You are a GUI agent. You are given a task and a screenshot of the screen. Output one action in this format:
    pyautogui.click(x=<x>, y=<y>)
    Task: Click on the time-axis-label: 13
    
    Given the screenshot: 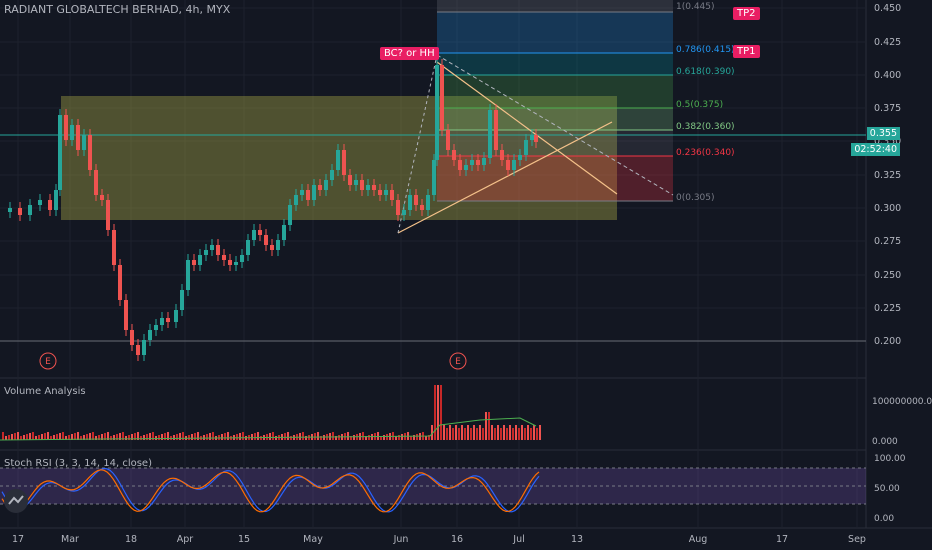 What is the action you would take?
    pyautogui.click(x=577, y=539)
    